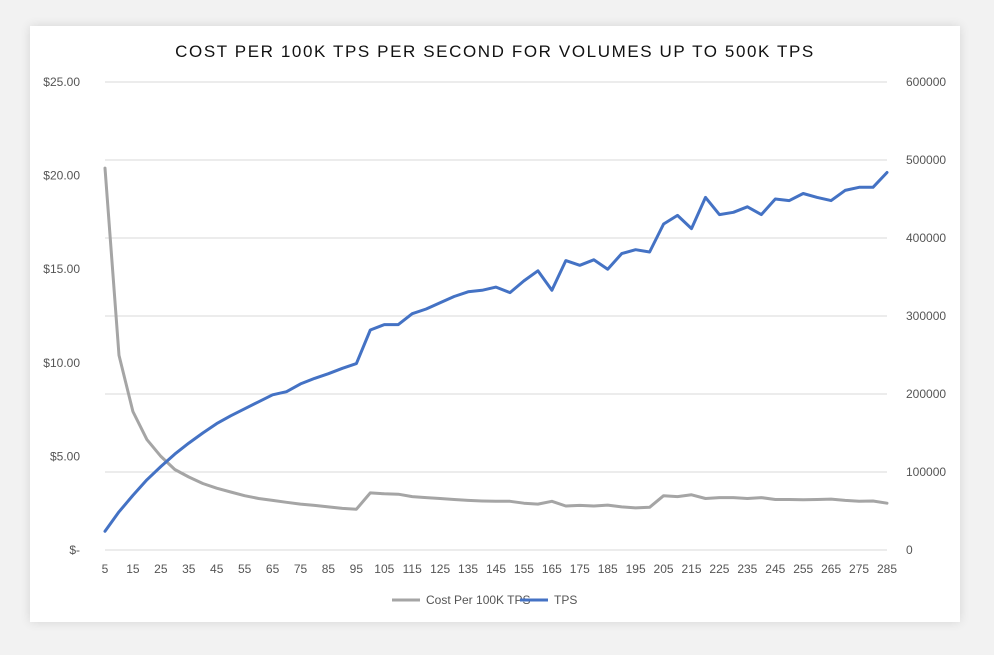 The image size is (994, 655). What do you see at coordinates (478, 600) in the screenshot?
I see `legend-label: Cost Per 100K TPS` at bounding box center [478, 600].